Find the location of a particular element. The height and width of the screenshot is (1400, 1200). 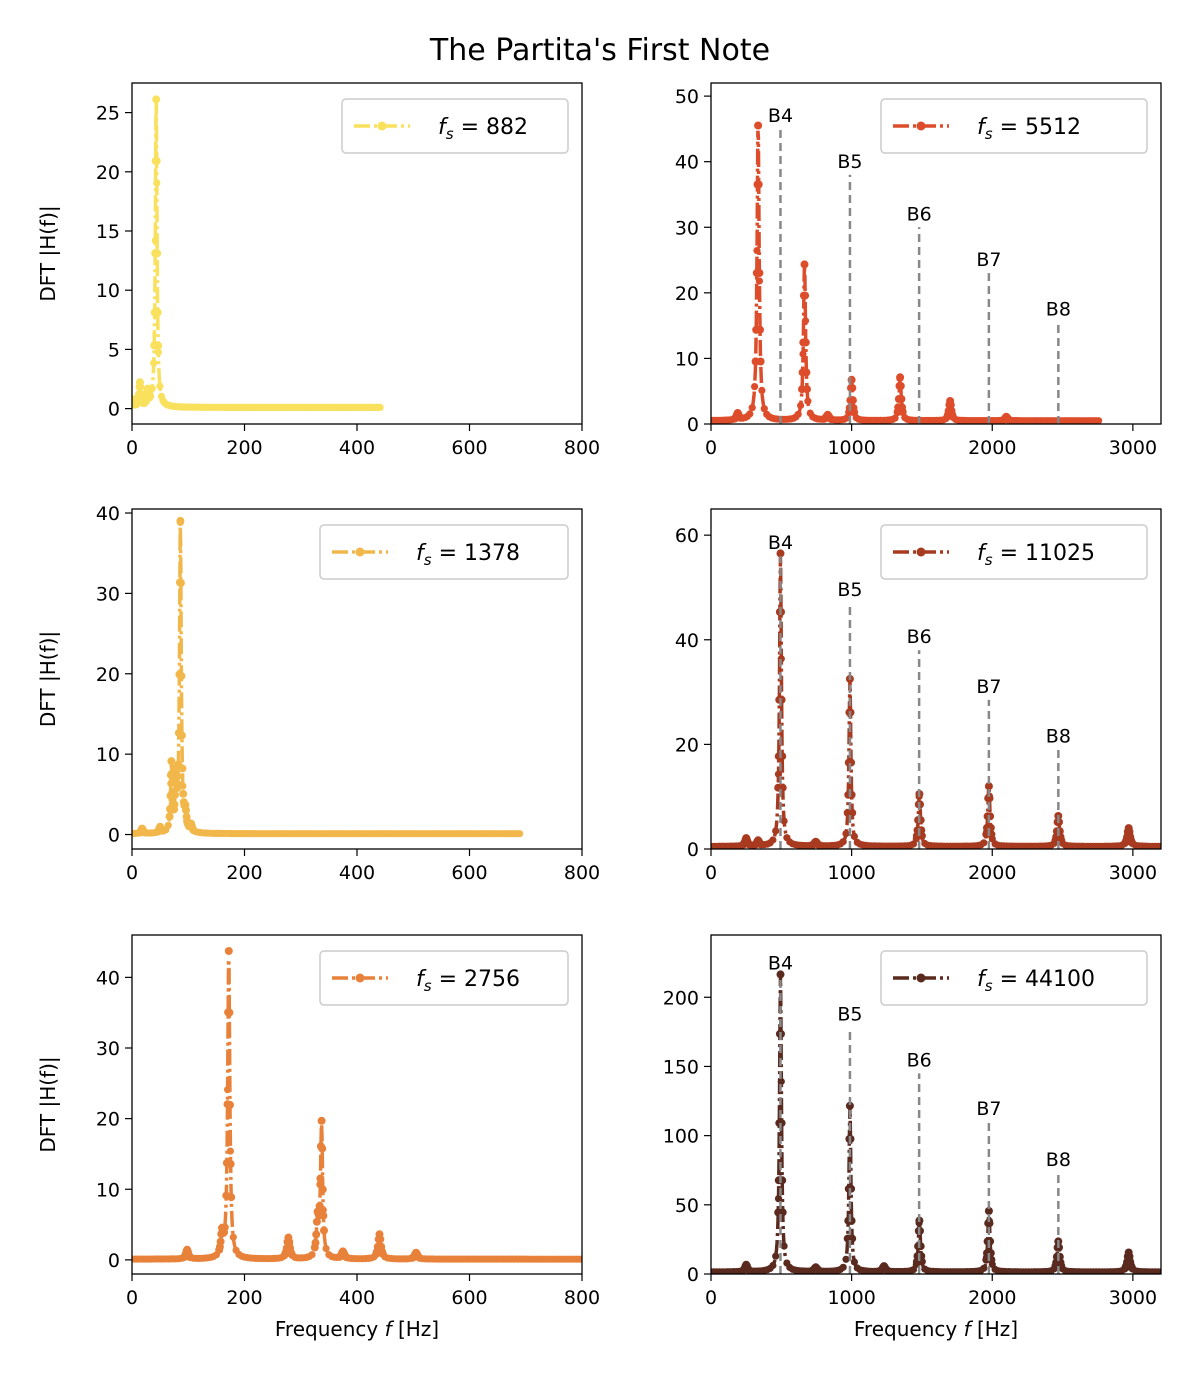

legend: fs = 1378 is located at coordinates (444, 552).